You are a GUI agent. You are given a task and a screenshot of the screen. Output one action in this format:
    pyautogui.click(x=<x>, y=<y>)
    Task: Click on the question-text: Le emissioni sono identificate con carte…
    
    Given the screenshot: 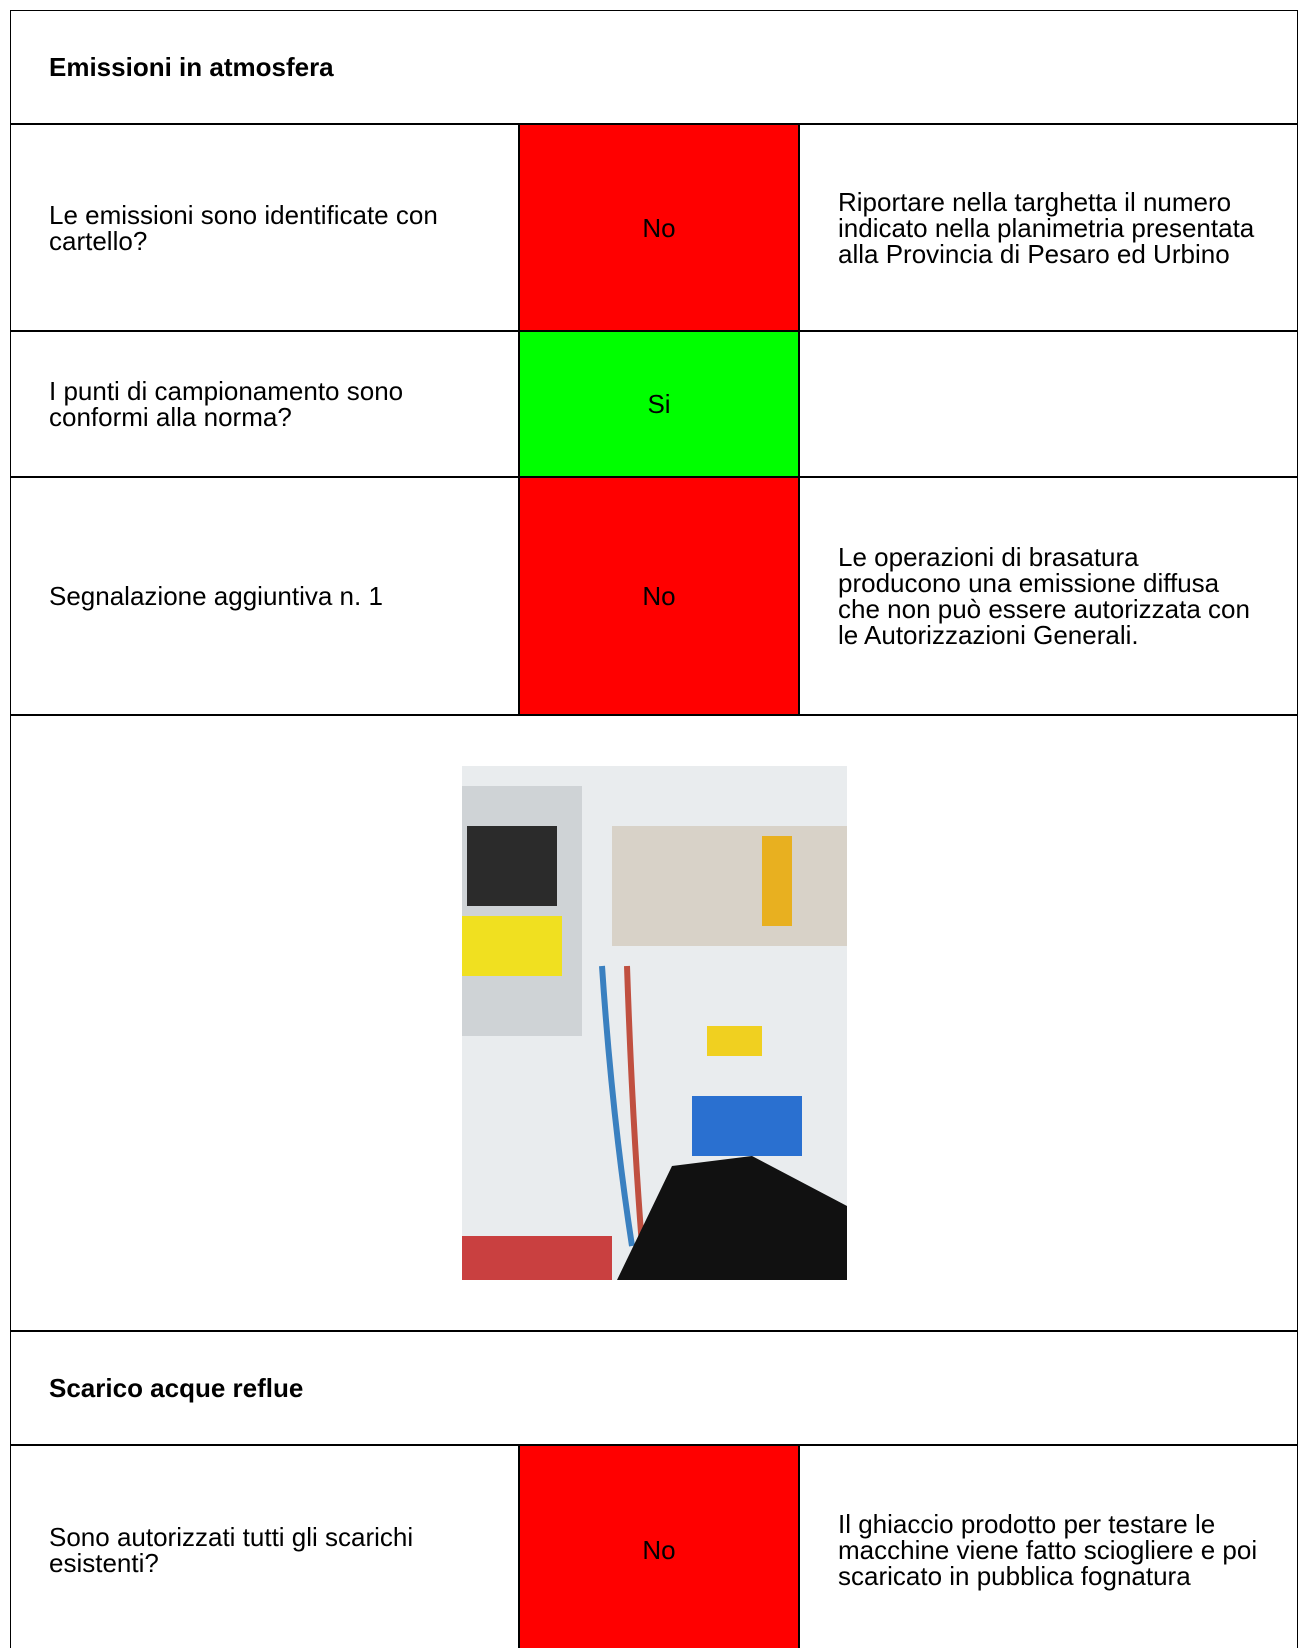 What is the action you would take?
    pyautogui.click(x=243, y=227)
    